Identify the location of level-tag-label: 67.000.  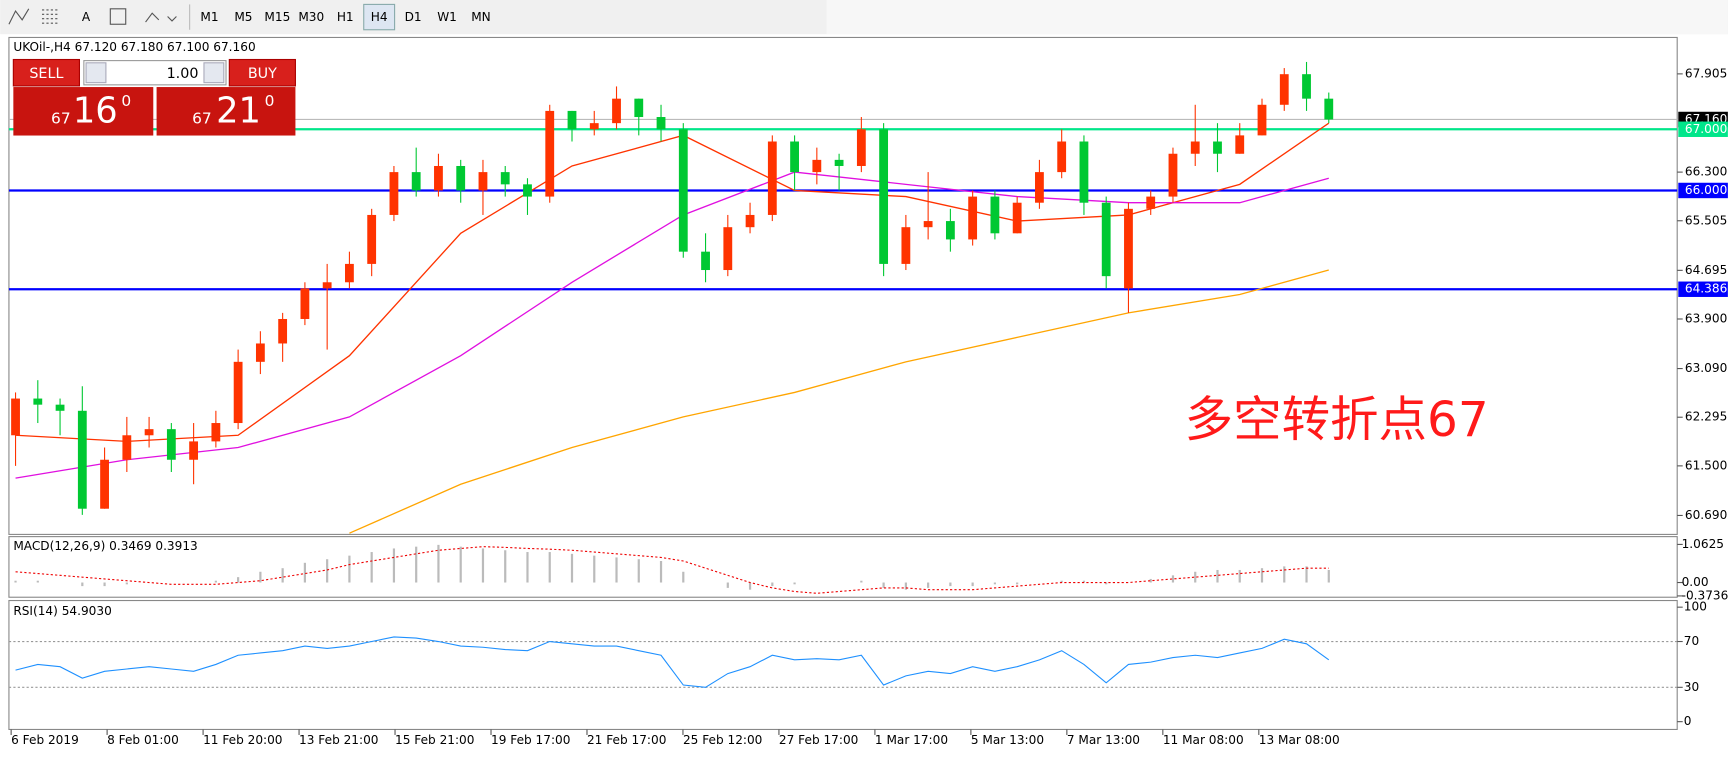
(1706, 129).